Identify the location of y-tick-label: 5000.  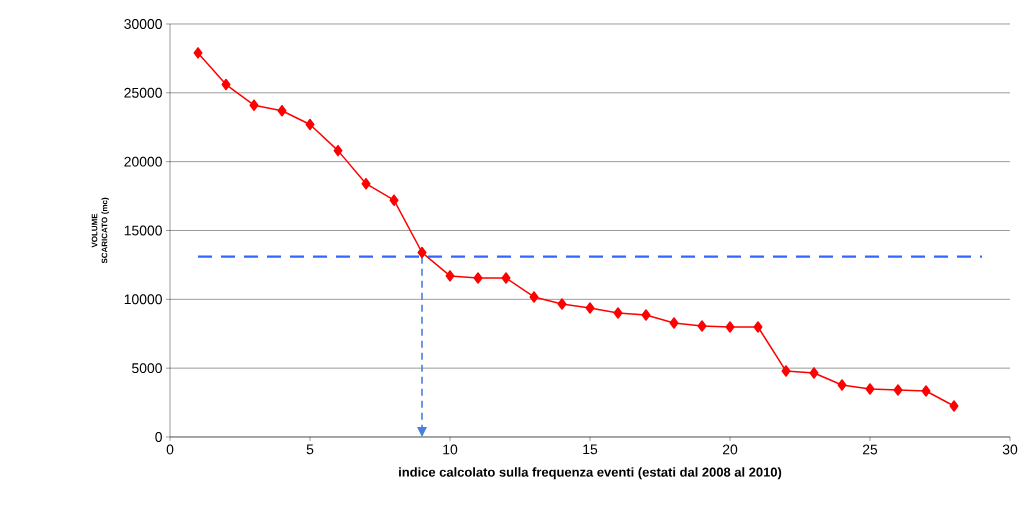
(147, 368).